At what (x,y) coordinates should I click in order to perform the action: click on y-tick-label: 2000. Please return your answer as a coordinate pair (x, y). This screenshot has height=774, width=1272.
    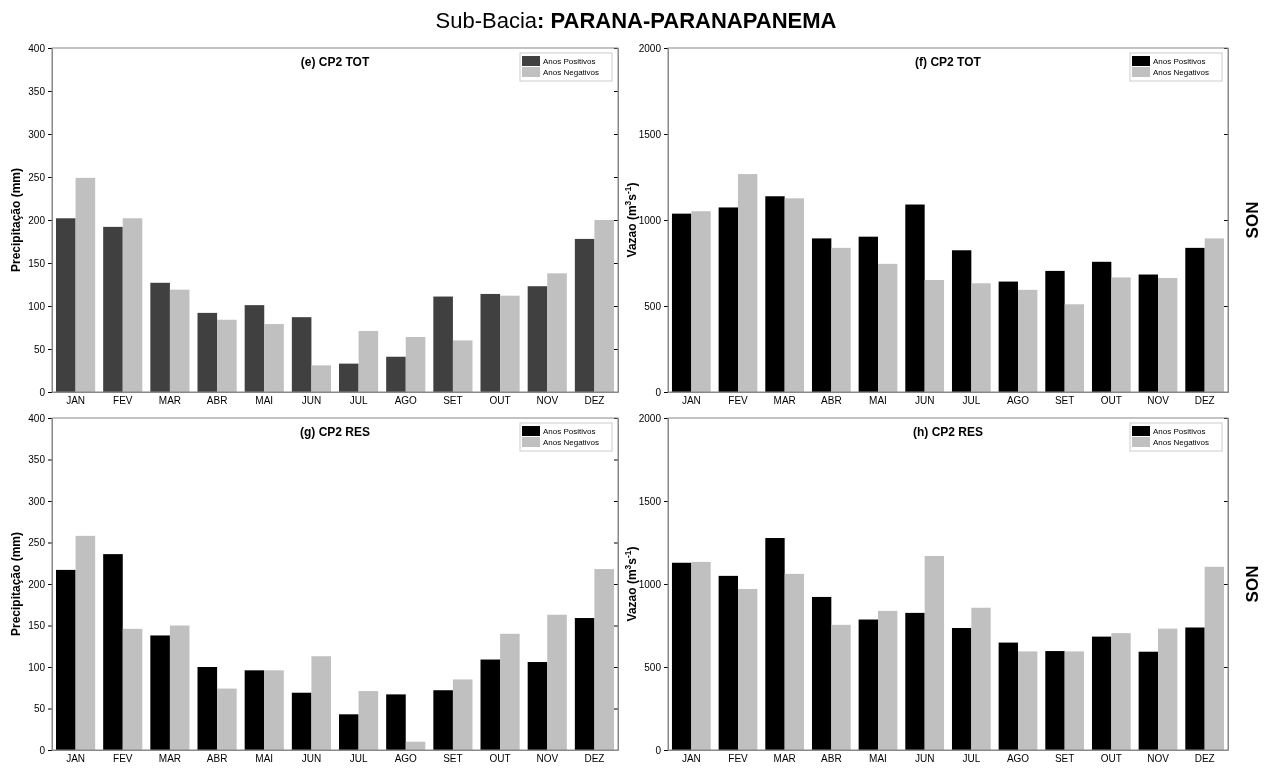
    Looking at the image, I should click on (650, 48).